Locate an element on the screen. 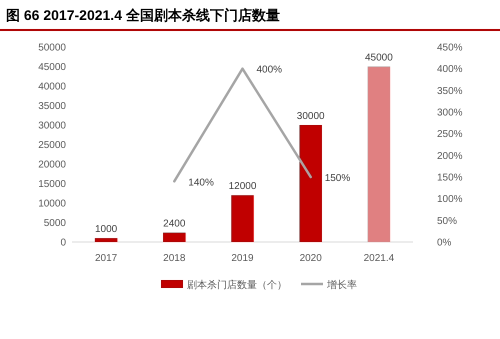  y2-tick-label: 450% is located at coordinates (450, 48).